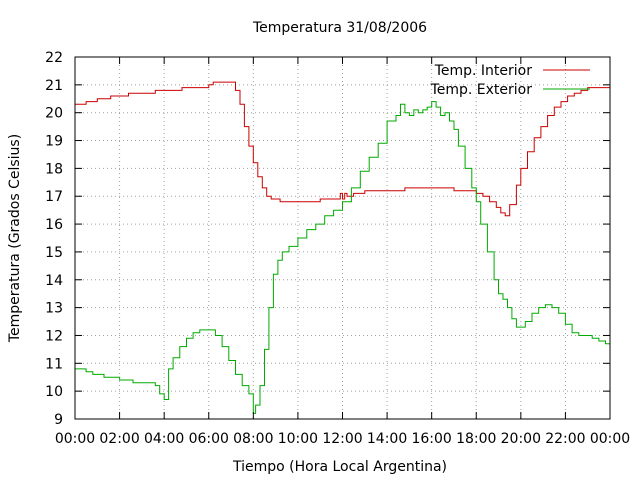  What do you see at coordinates (387, 439) in the screenshot?
I see `x-tick-label: 14:00` at bounding box center [387, 439].